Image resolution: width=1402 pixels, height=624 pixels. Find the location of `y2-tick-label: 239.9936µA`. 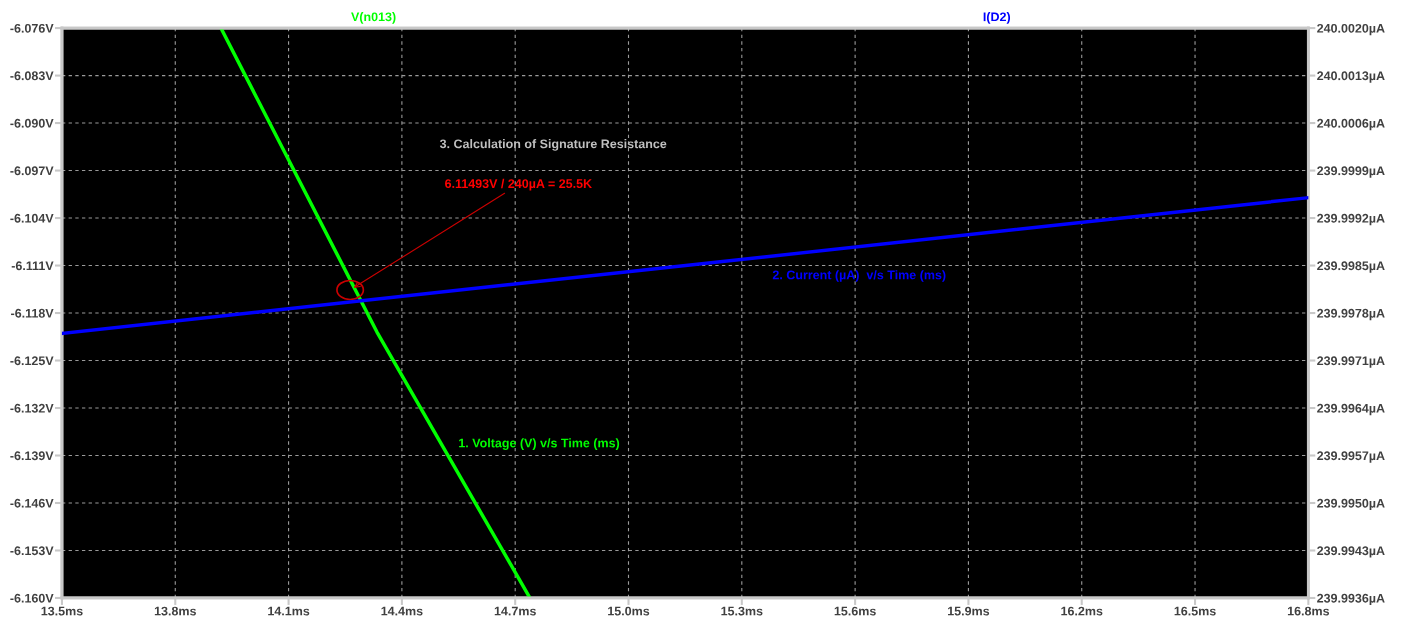

y2-tick-label: 239.9936µA is located at coordinates (1351, 599).